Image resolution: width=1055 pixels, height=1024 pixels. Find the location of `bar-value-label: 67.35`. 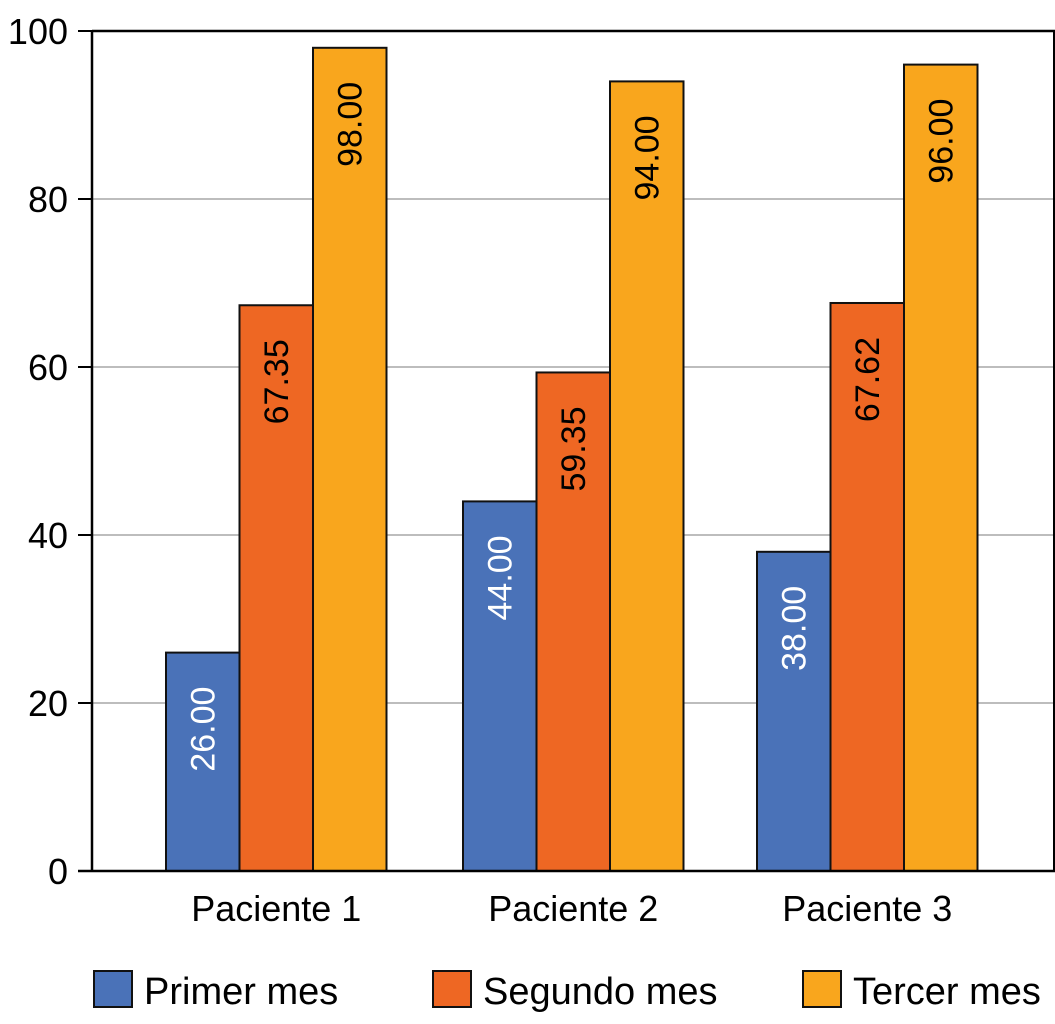

bar-value-label: 67.35 is located at coordinates (277, 381).